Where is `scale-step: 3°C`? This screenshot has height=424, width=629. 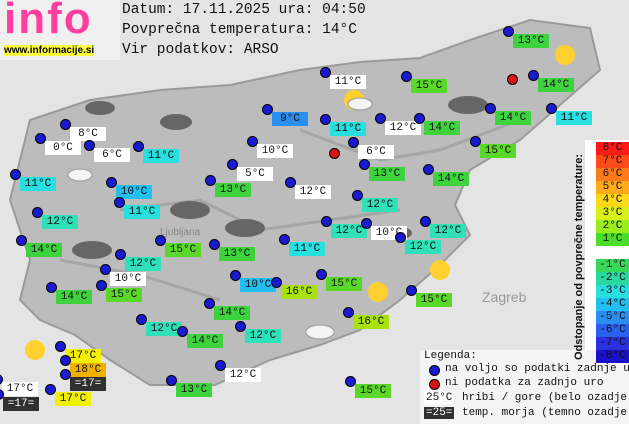 scale-step: 3°C is located at coordinates (612, 213).